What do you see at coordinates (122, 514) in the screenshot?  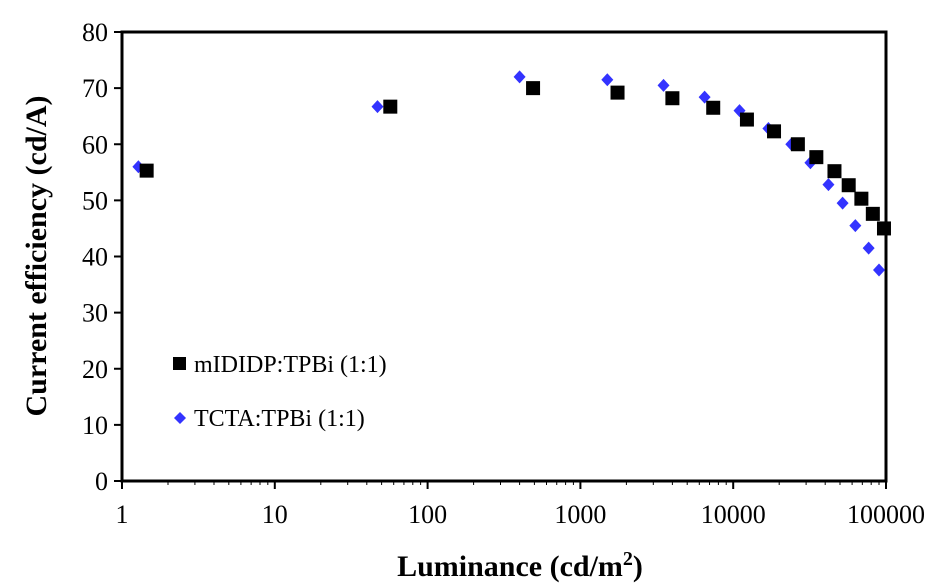 I see `x-tick-label: 1` at bounding box center [122, 514].